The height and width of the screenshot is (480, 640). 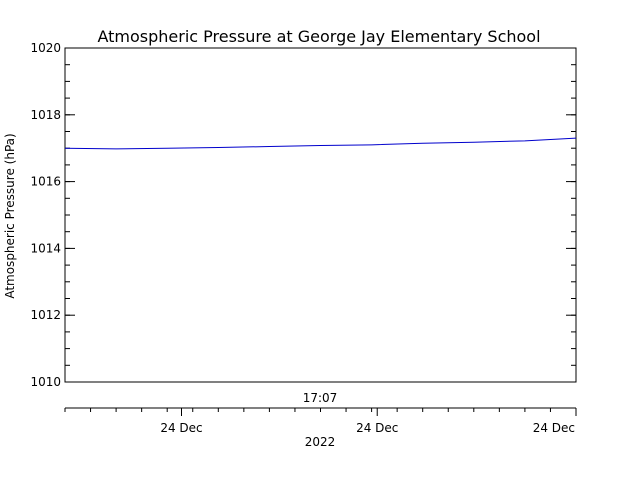 I want to click on series-line, so click(x=320, y=143).